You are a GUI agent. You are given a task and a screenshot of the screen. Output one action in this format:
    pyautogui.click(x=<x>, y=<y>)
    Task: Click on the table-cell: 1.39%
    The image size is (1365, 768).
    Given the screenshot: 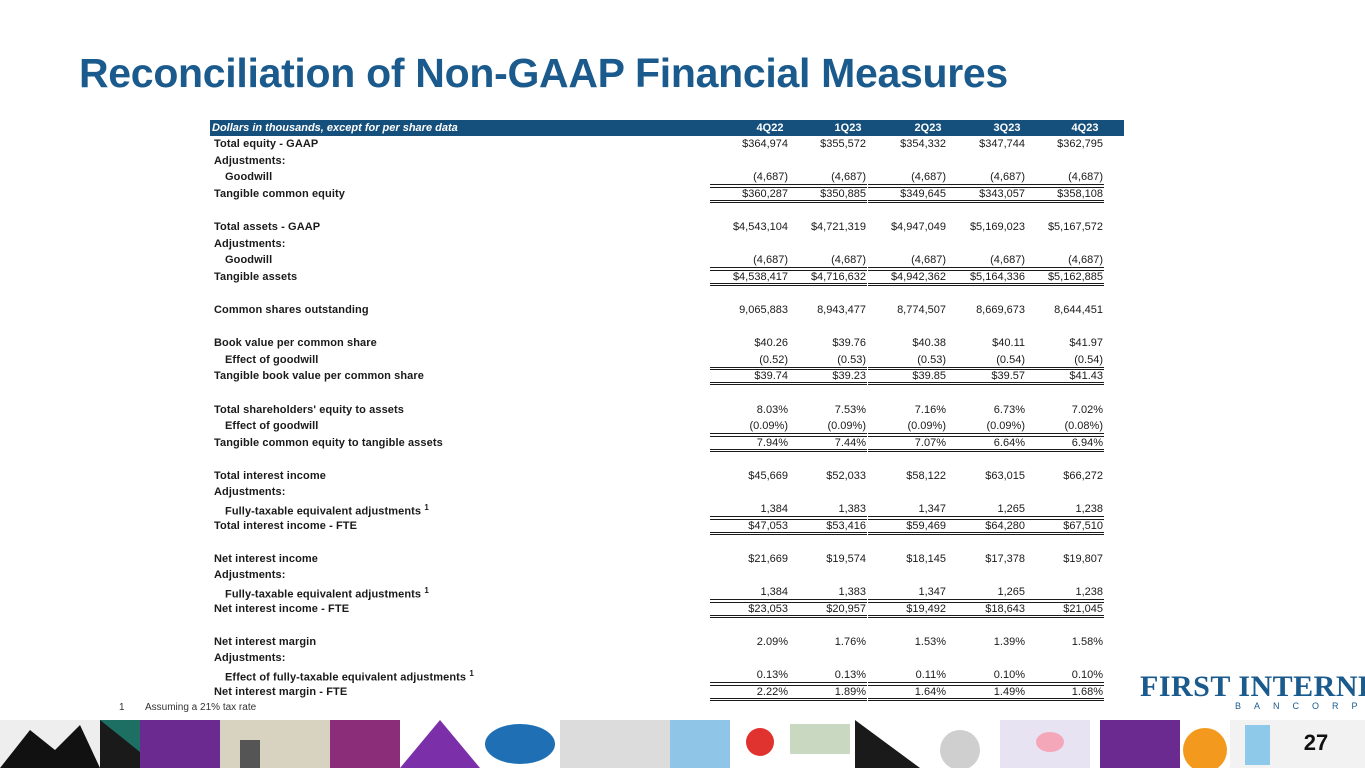 What is the action you would take?
    pyautogui.click(x=1009, y=641)
    